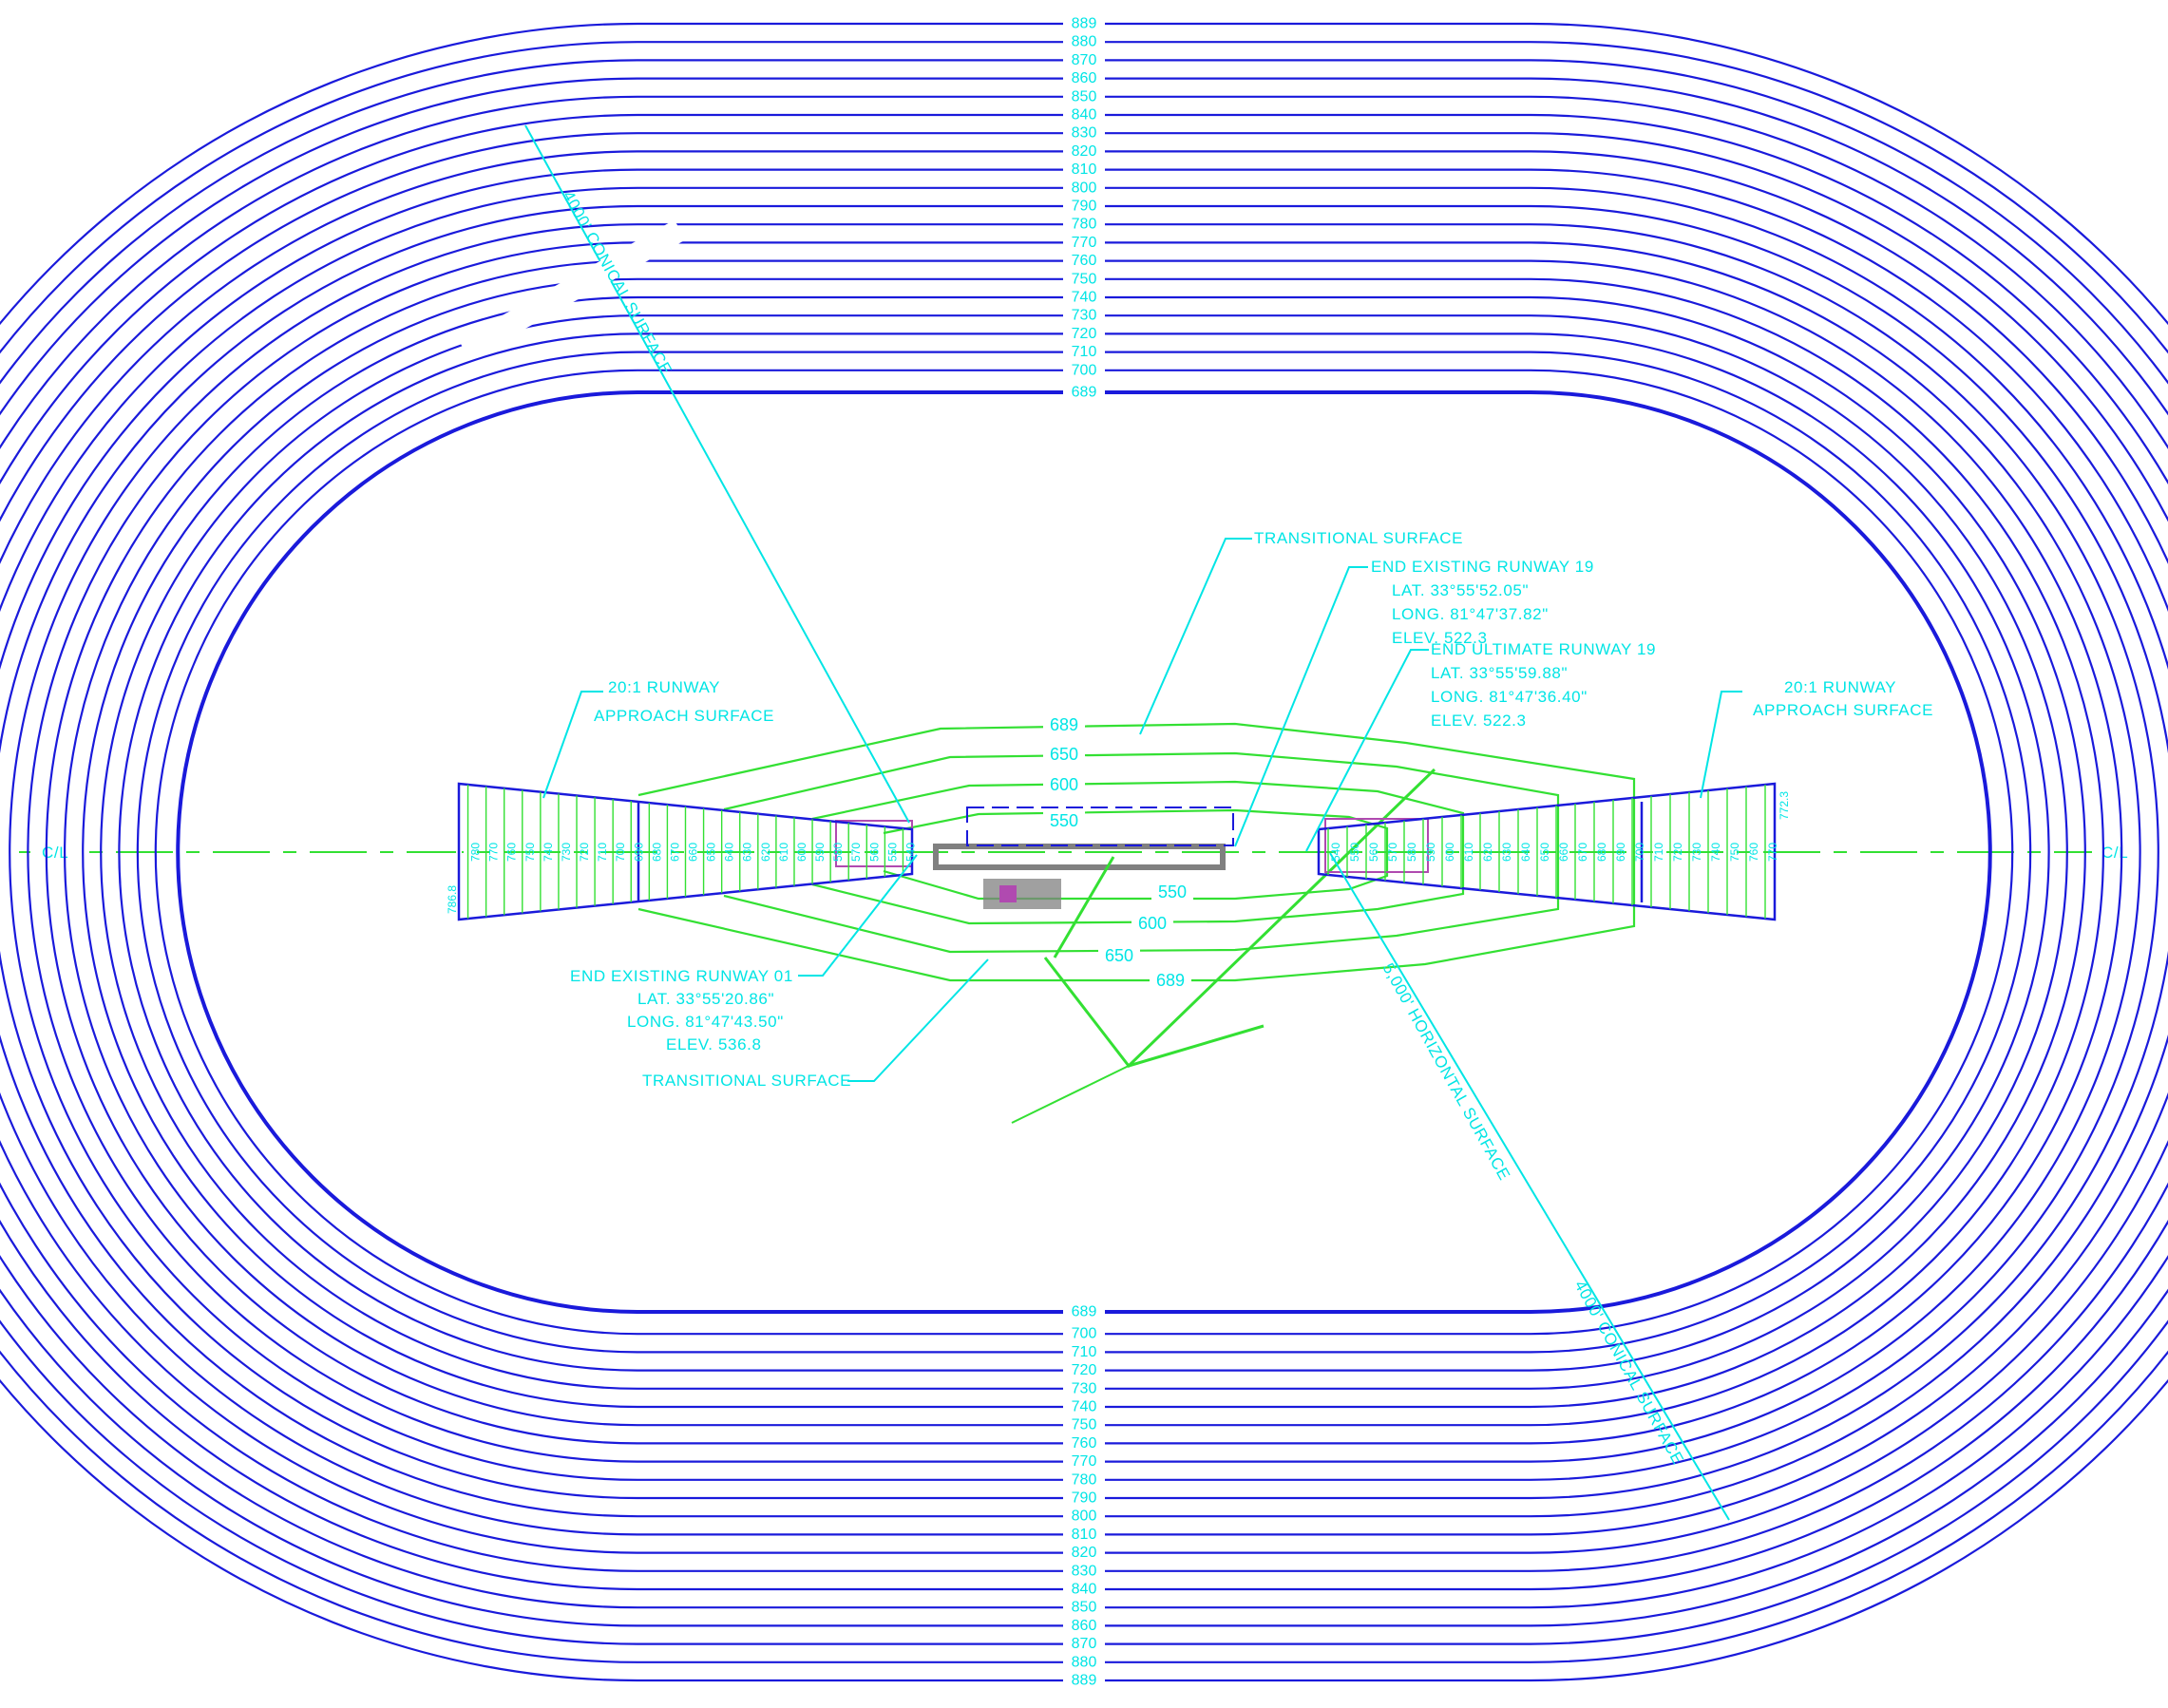 This screenshot has width=2168, height=1708. Describe the element at coordinates (1118, 852) in the screenshot. I see `transitional-contour-labels: 689 650 600 550 550 600 650 689` at that location.